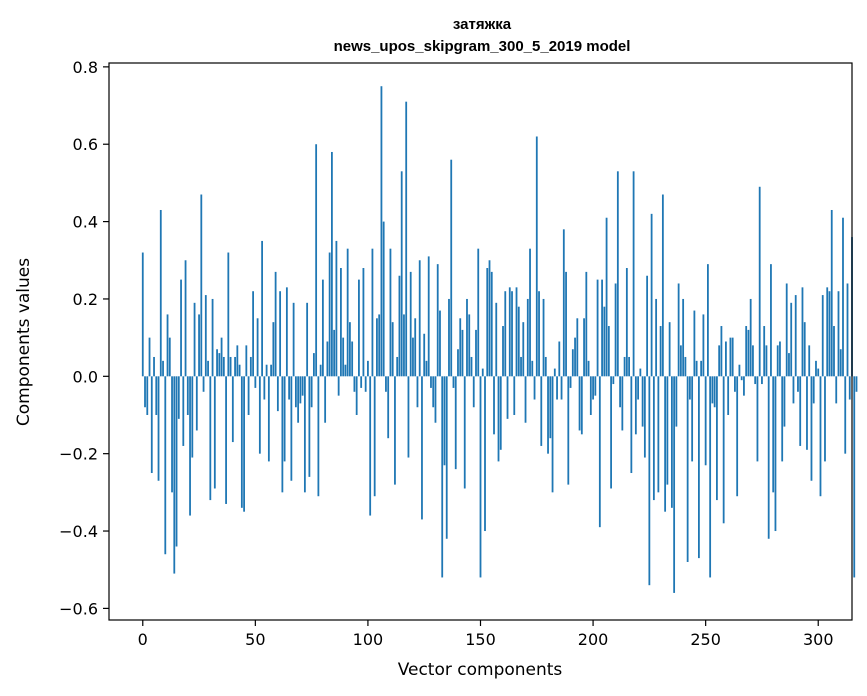 Image resolution: width=867 pixels, height=696 pixels. I want to click on y-tick-label: −0.6, so click(78, 608).